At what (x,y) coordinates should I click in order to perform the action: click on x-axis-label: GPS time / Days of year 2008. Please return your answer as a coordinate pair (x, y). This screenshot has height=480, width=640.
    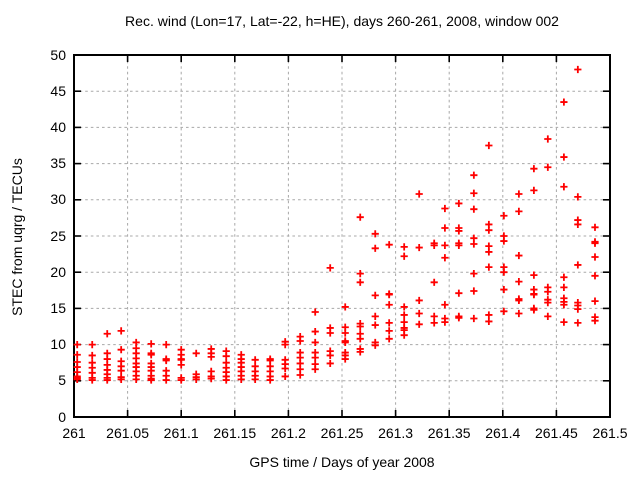
    Looking at the image, I should click on (342, 462).